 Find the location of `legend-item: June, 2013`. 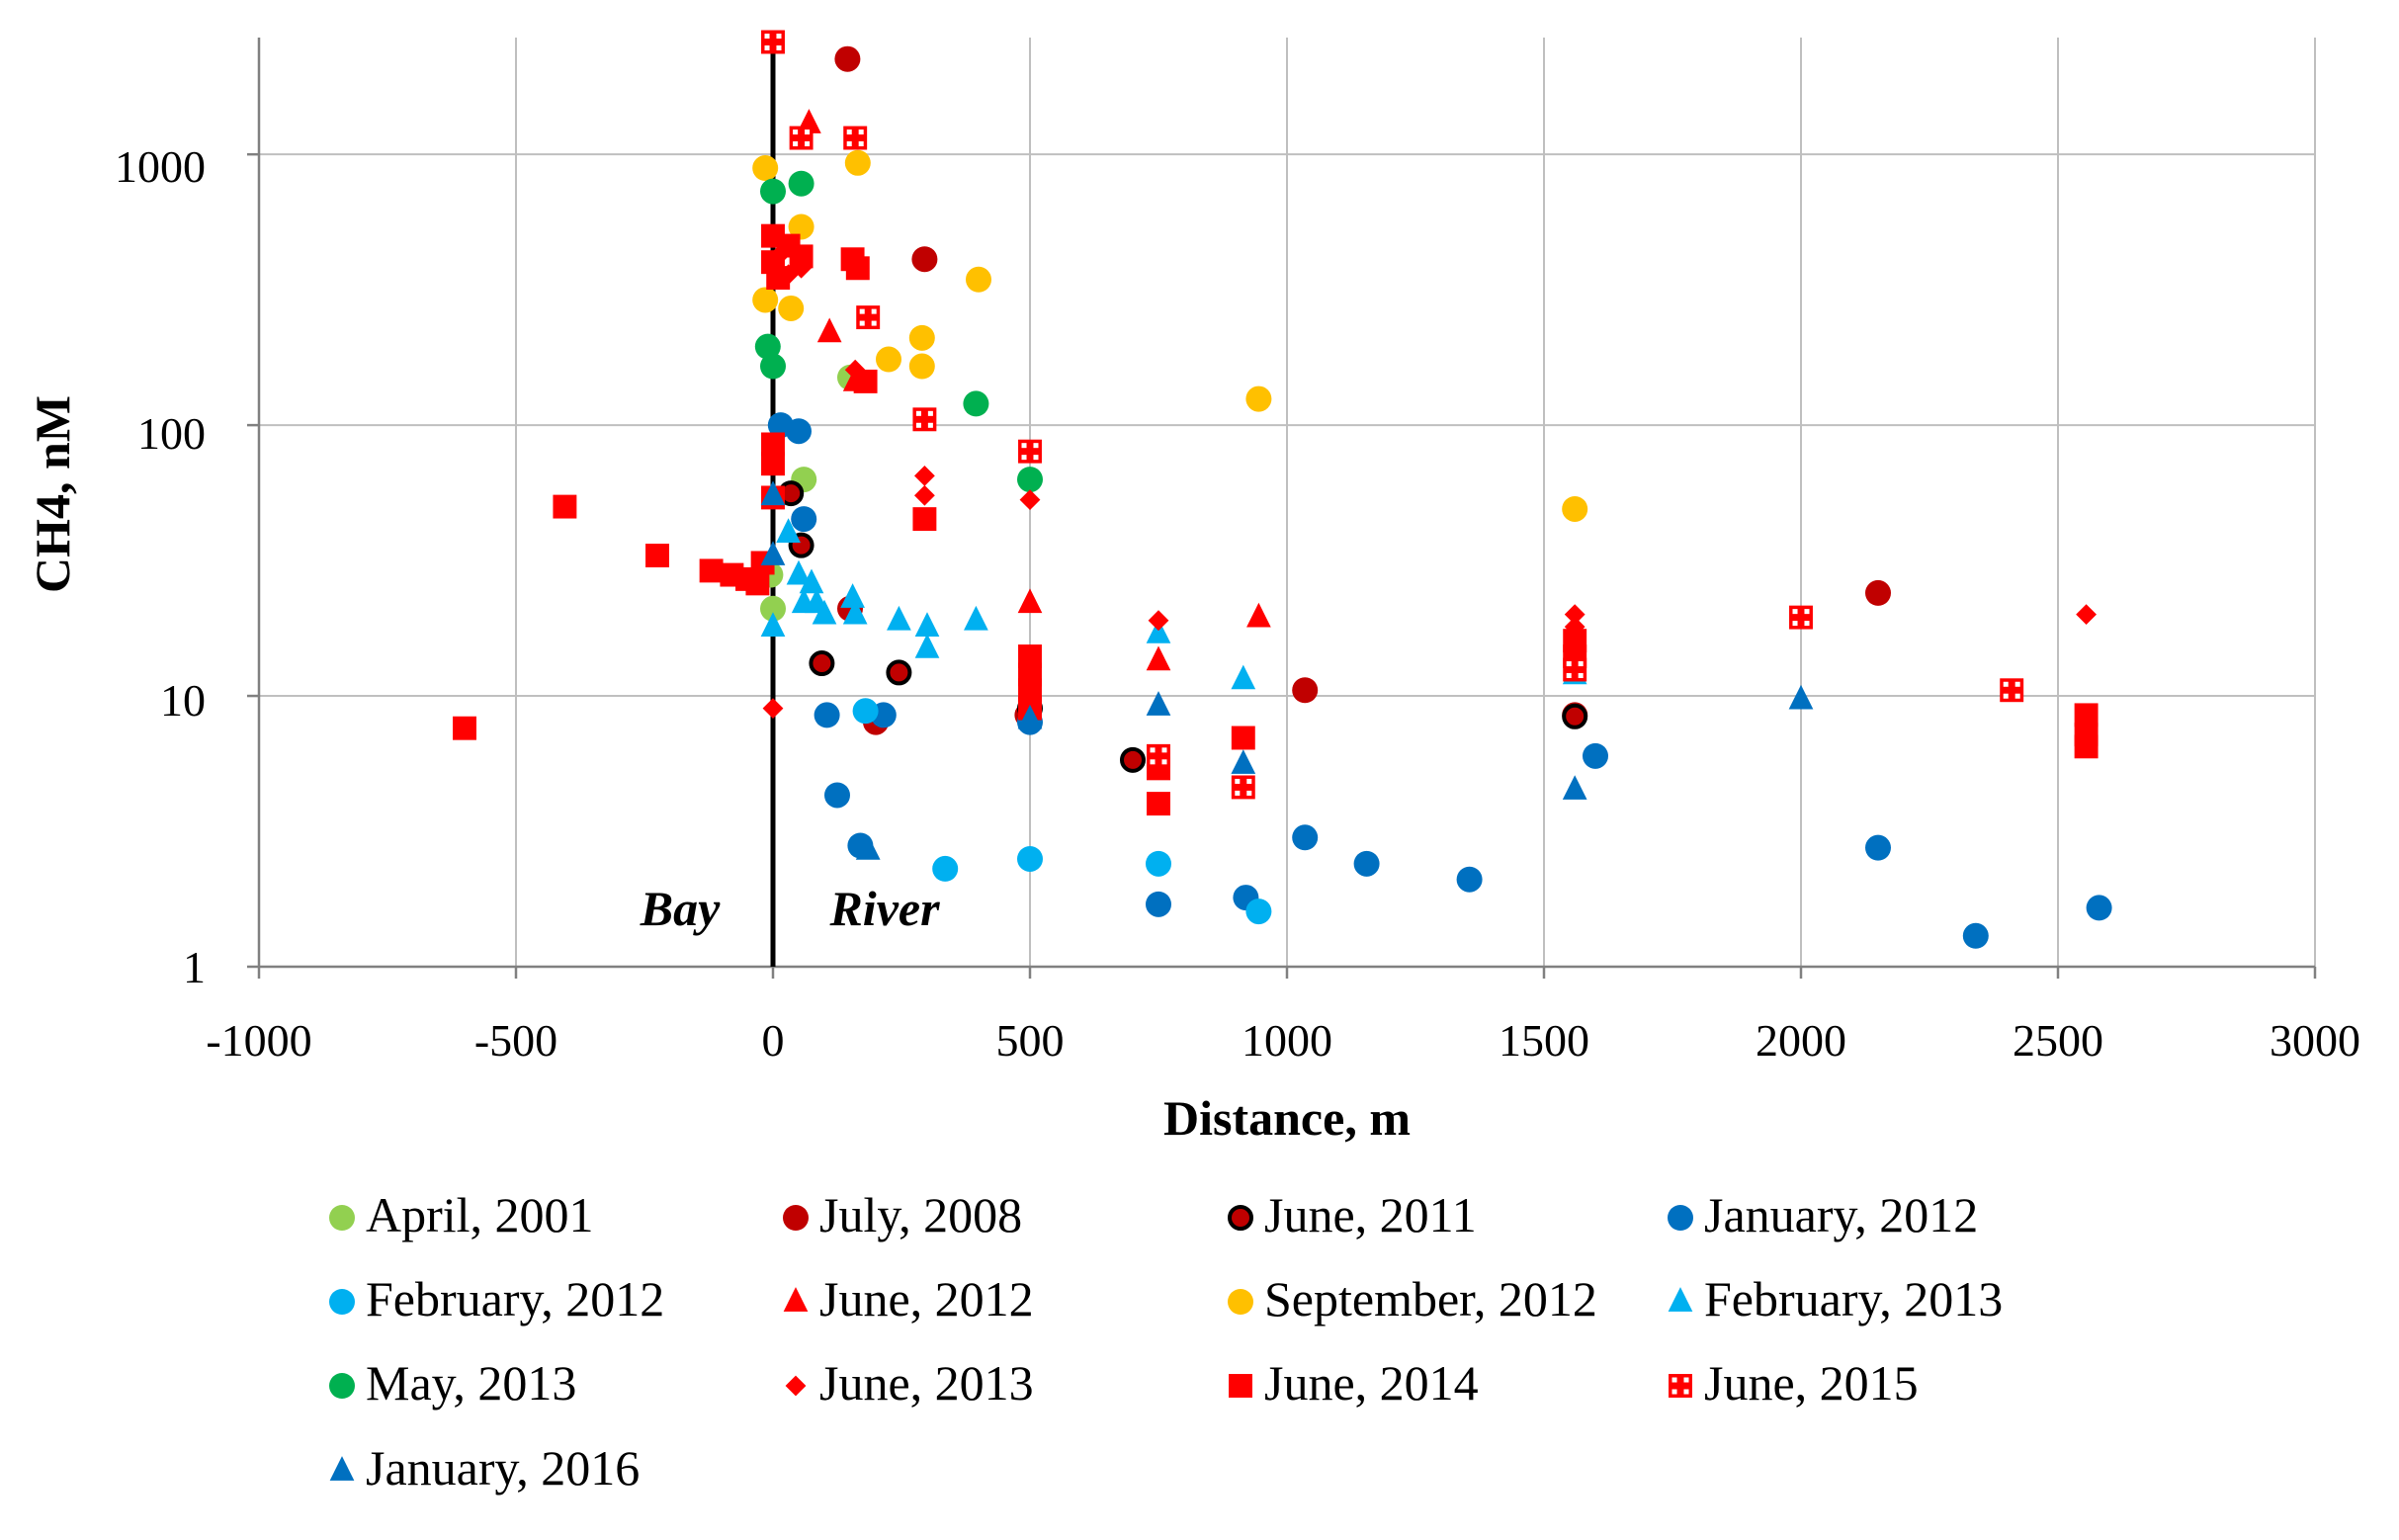

legend-item: June, 2013 is located at coordinates (909, 1383).